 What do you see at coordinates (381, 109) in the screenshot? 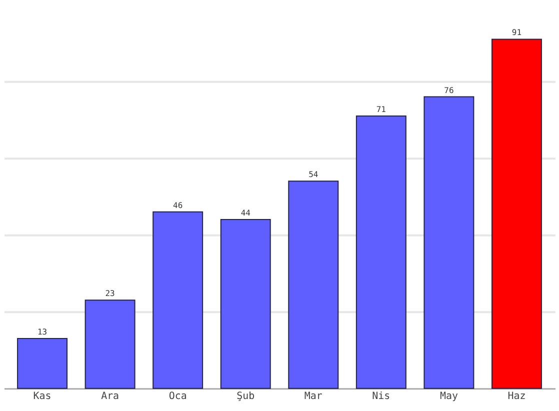
I see `data-label: 71` at bounding box center [381, 109].